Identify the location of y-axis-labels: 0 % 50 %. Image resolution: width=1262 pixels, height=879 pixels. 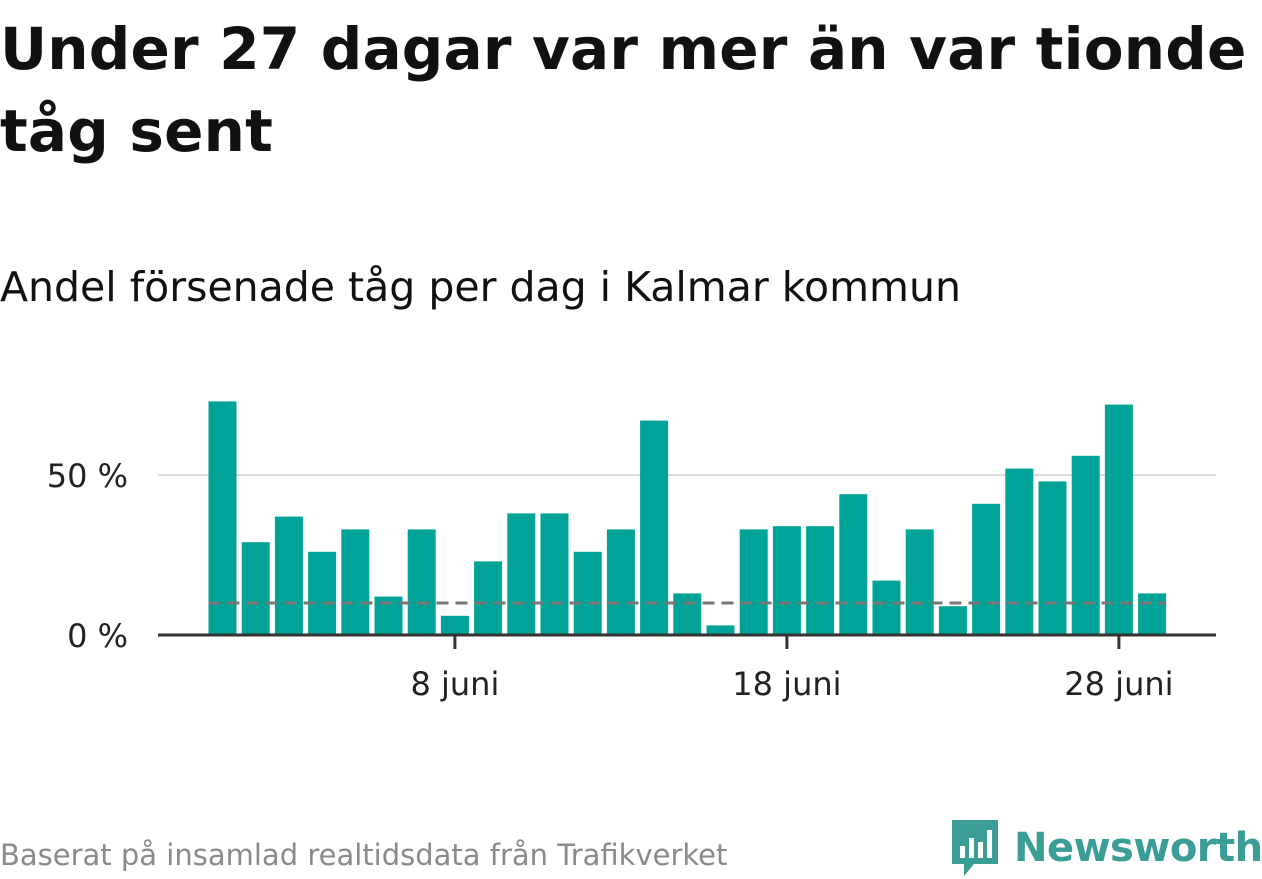
(87, 556).